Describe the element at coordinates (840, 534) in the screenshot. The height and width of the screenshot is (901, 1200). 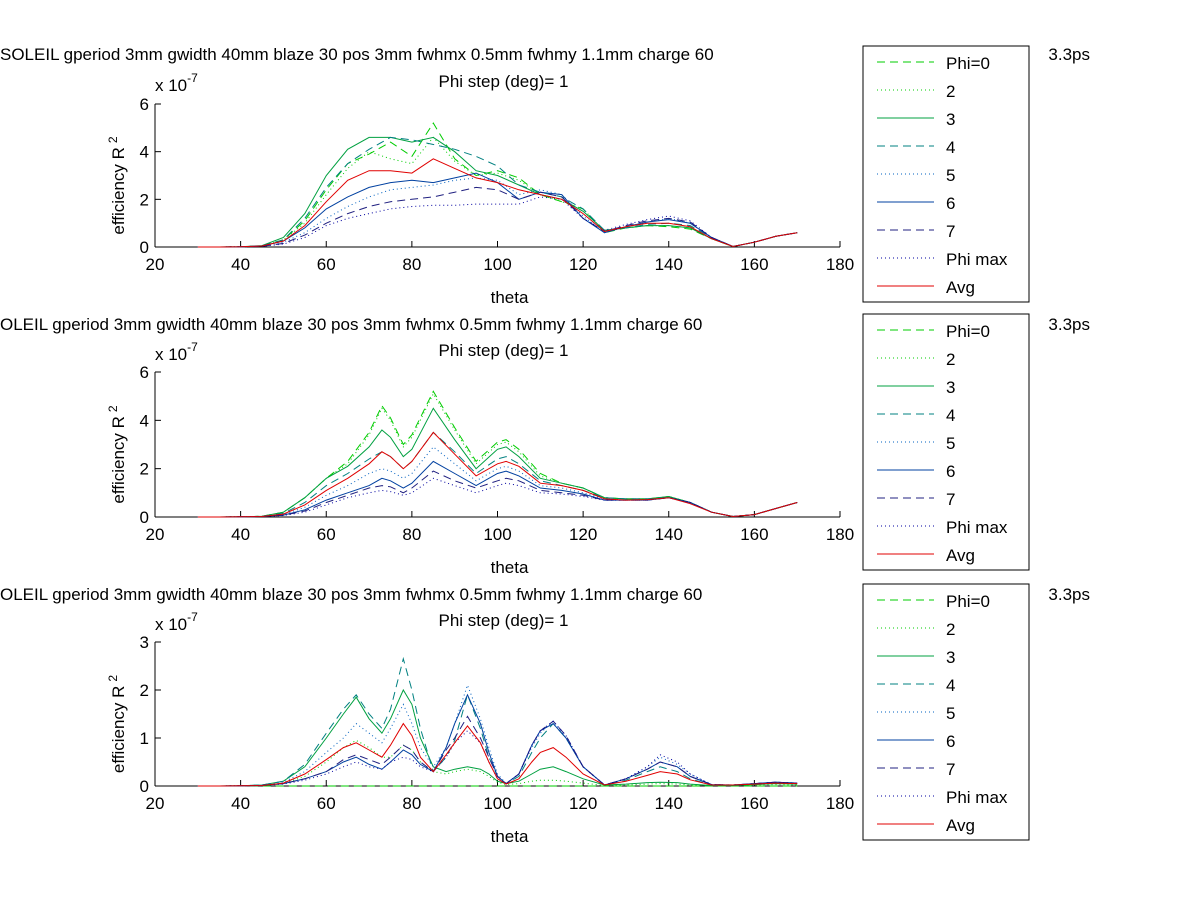
I see `x-tick-label: 180` at that location.